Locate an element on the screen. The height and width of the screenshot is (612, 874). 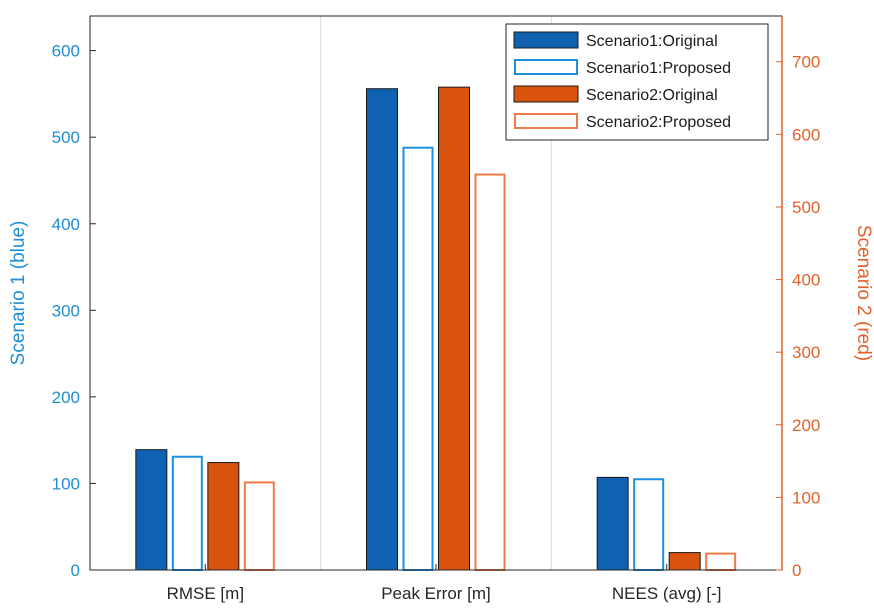
right-tick-label: 500 is located at coordinates (806, 207).